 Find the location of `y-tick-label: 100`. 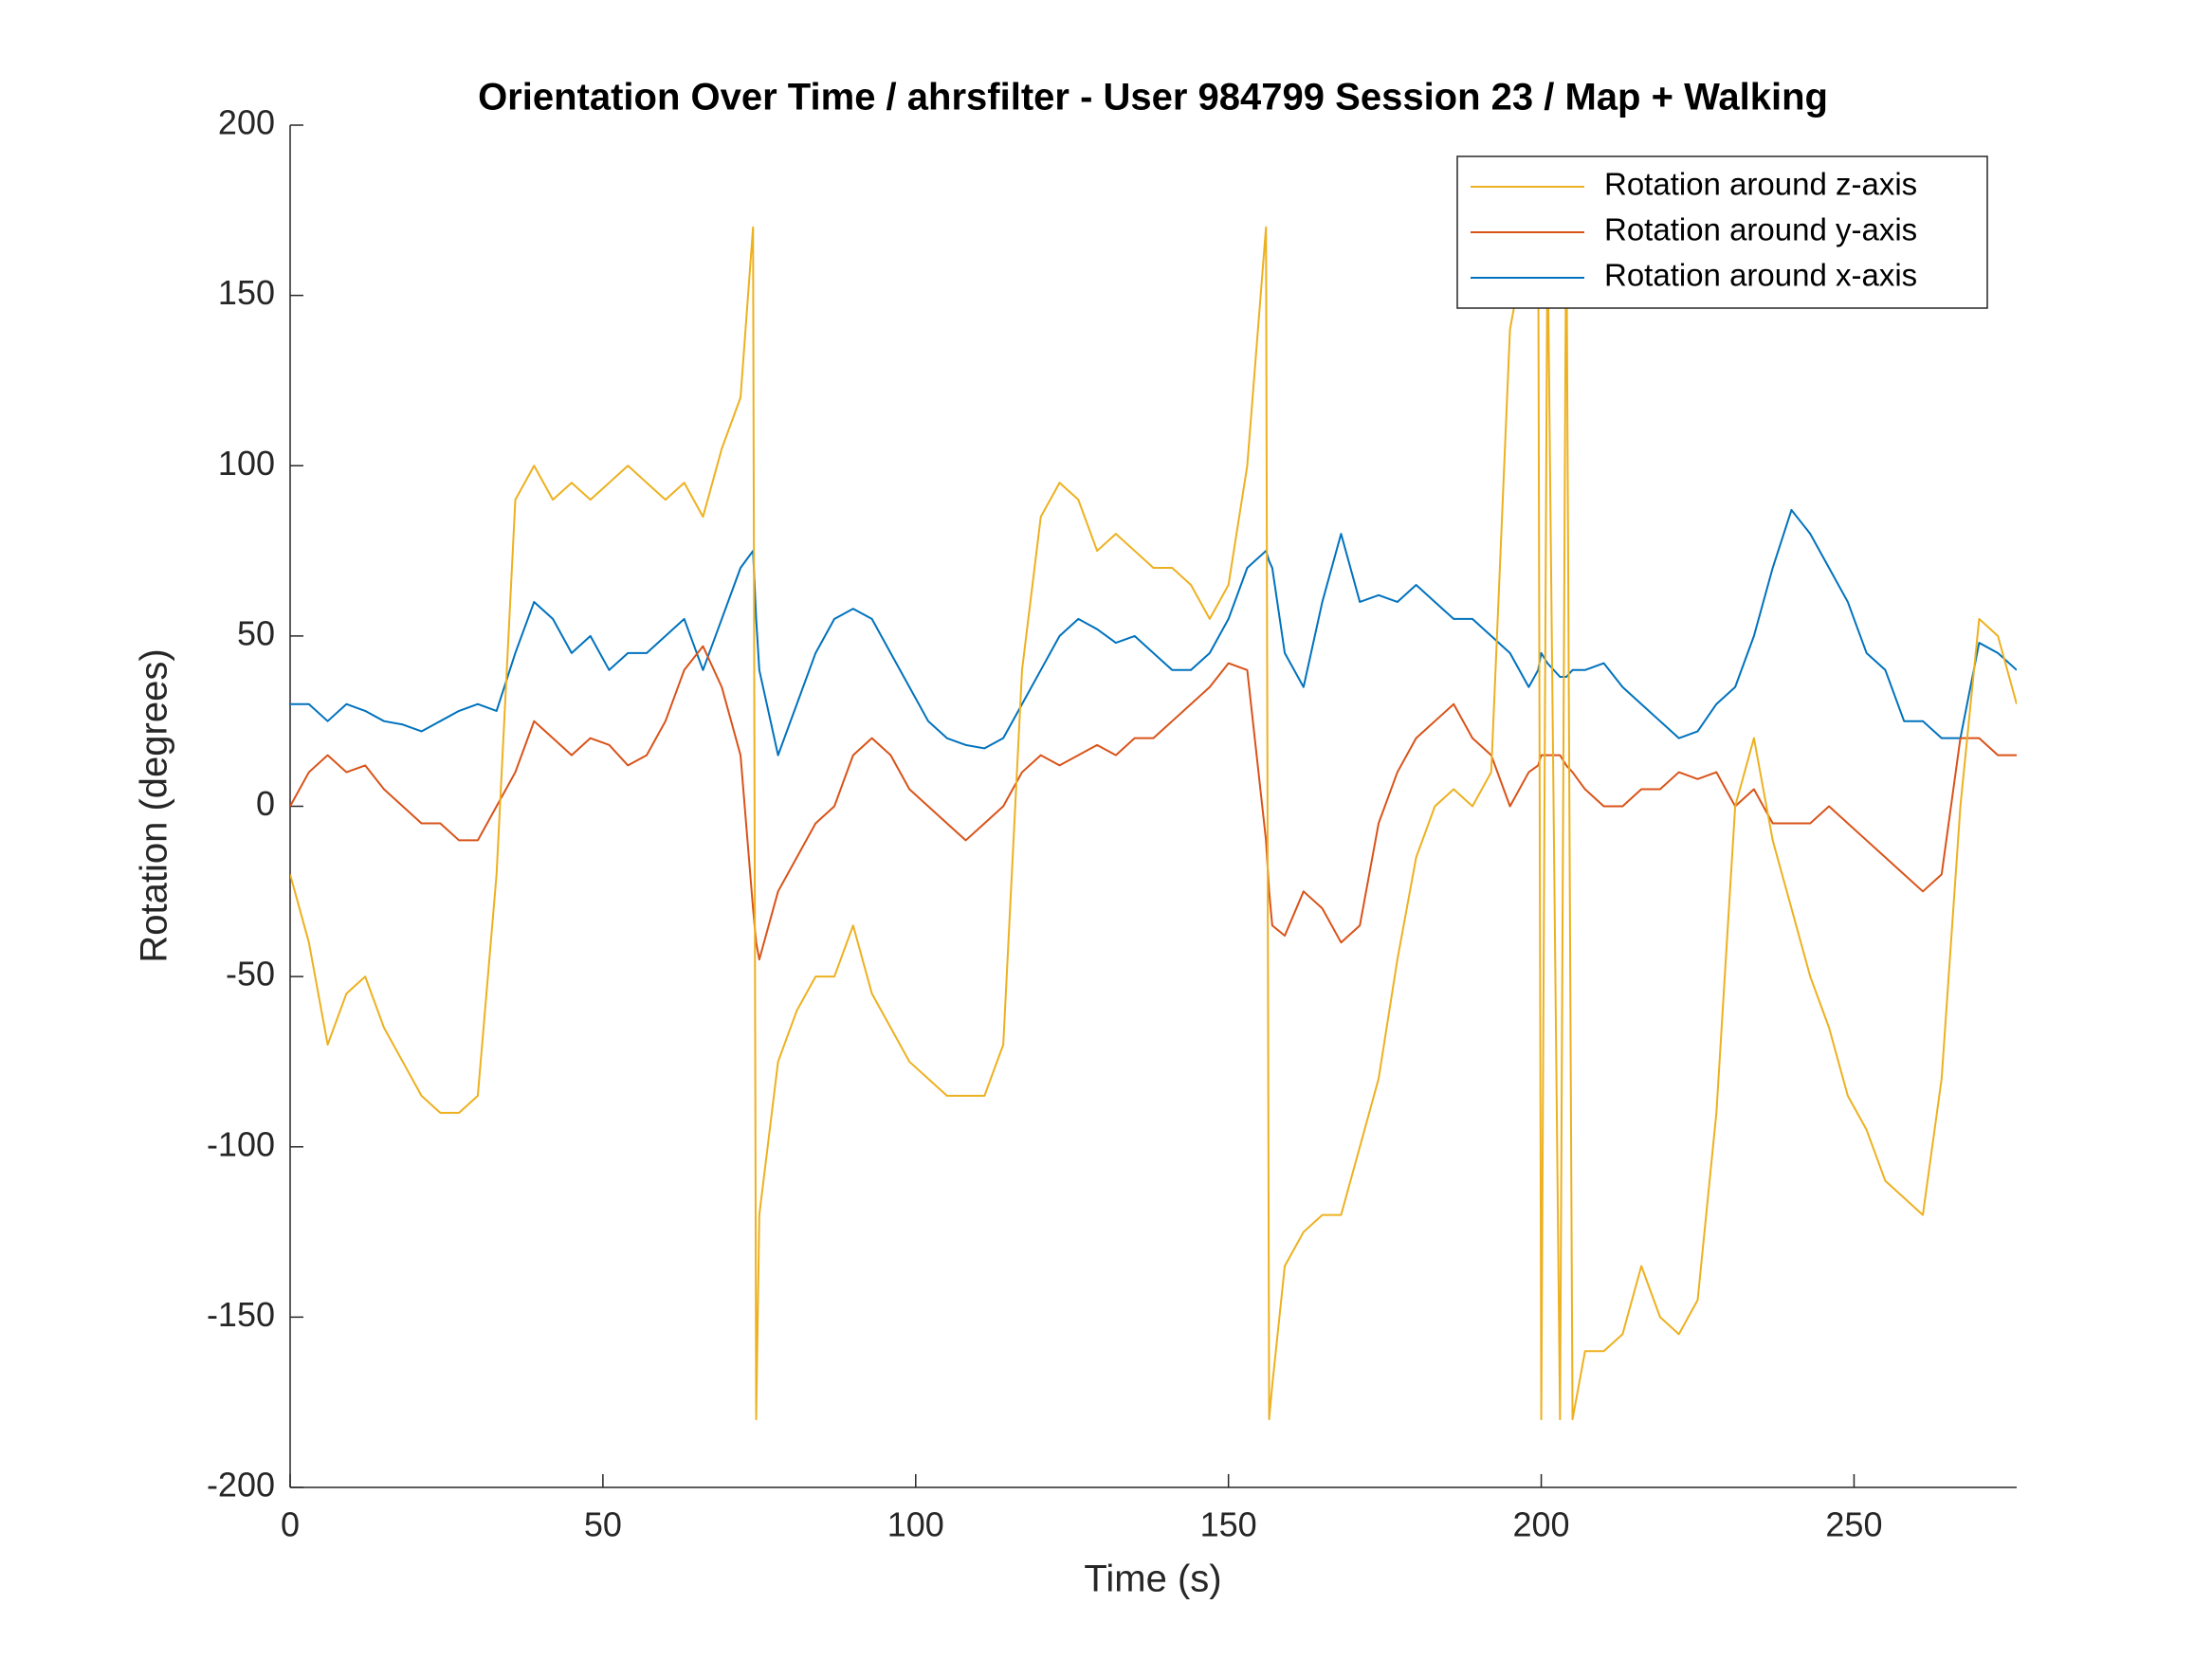

y-tick-label: 100 is located at coordinates (246, 463).